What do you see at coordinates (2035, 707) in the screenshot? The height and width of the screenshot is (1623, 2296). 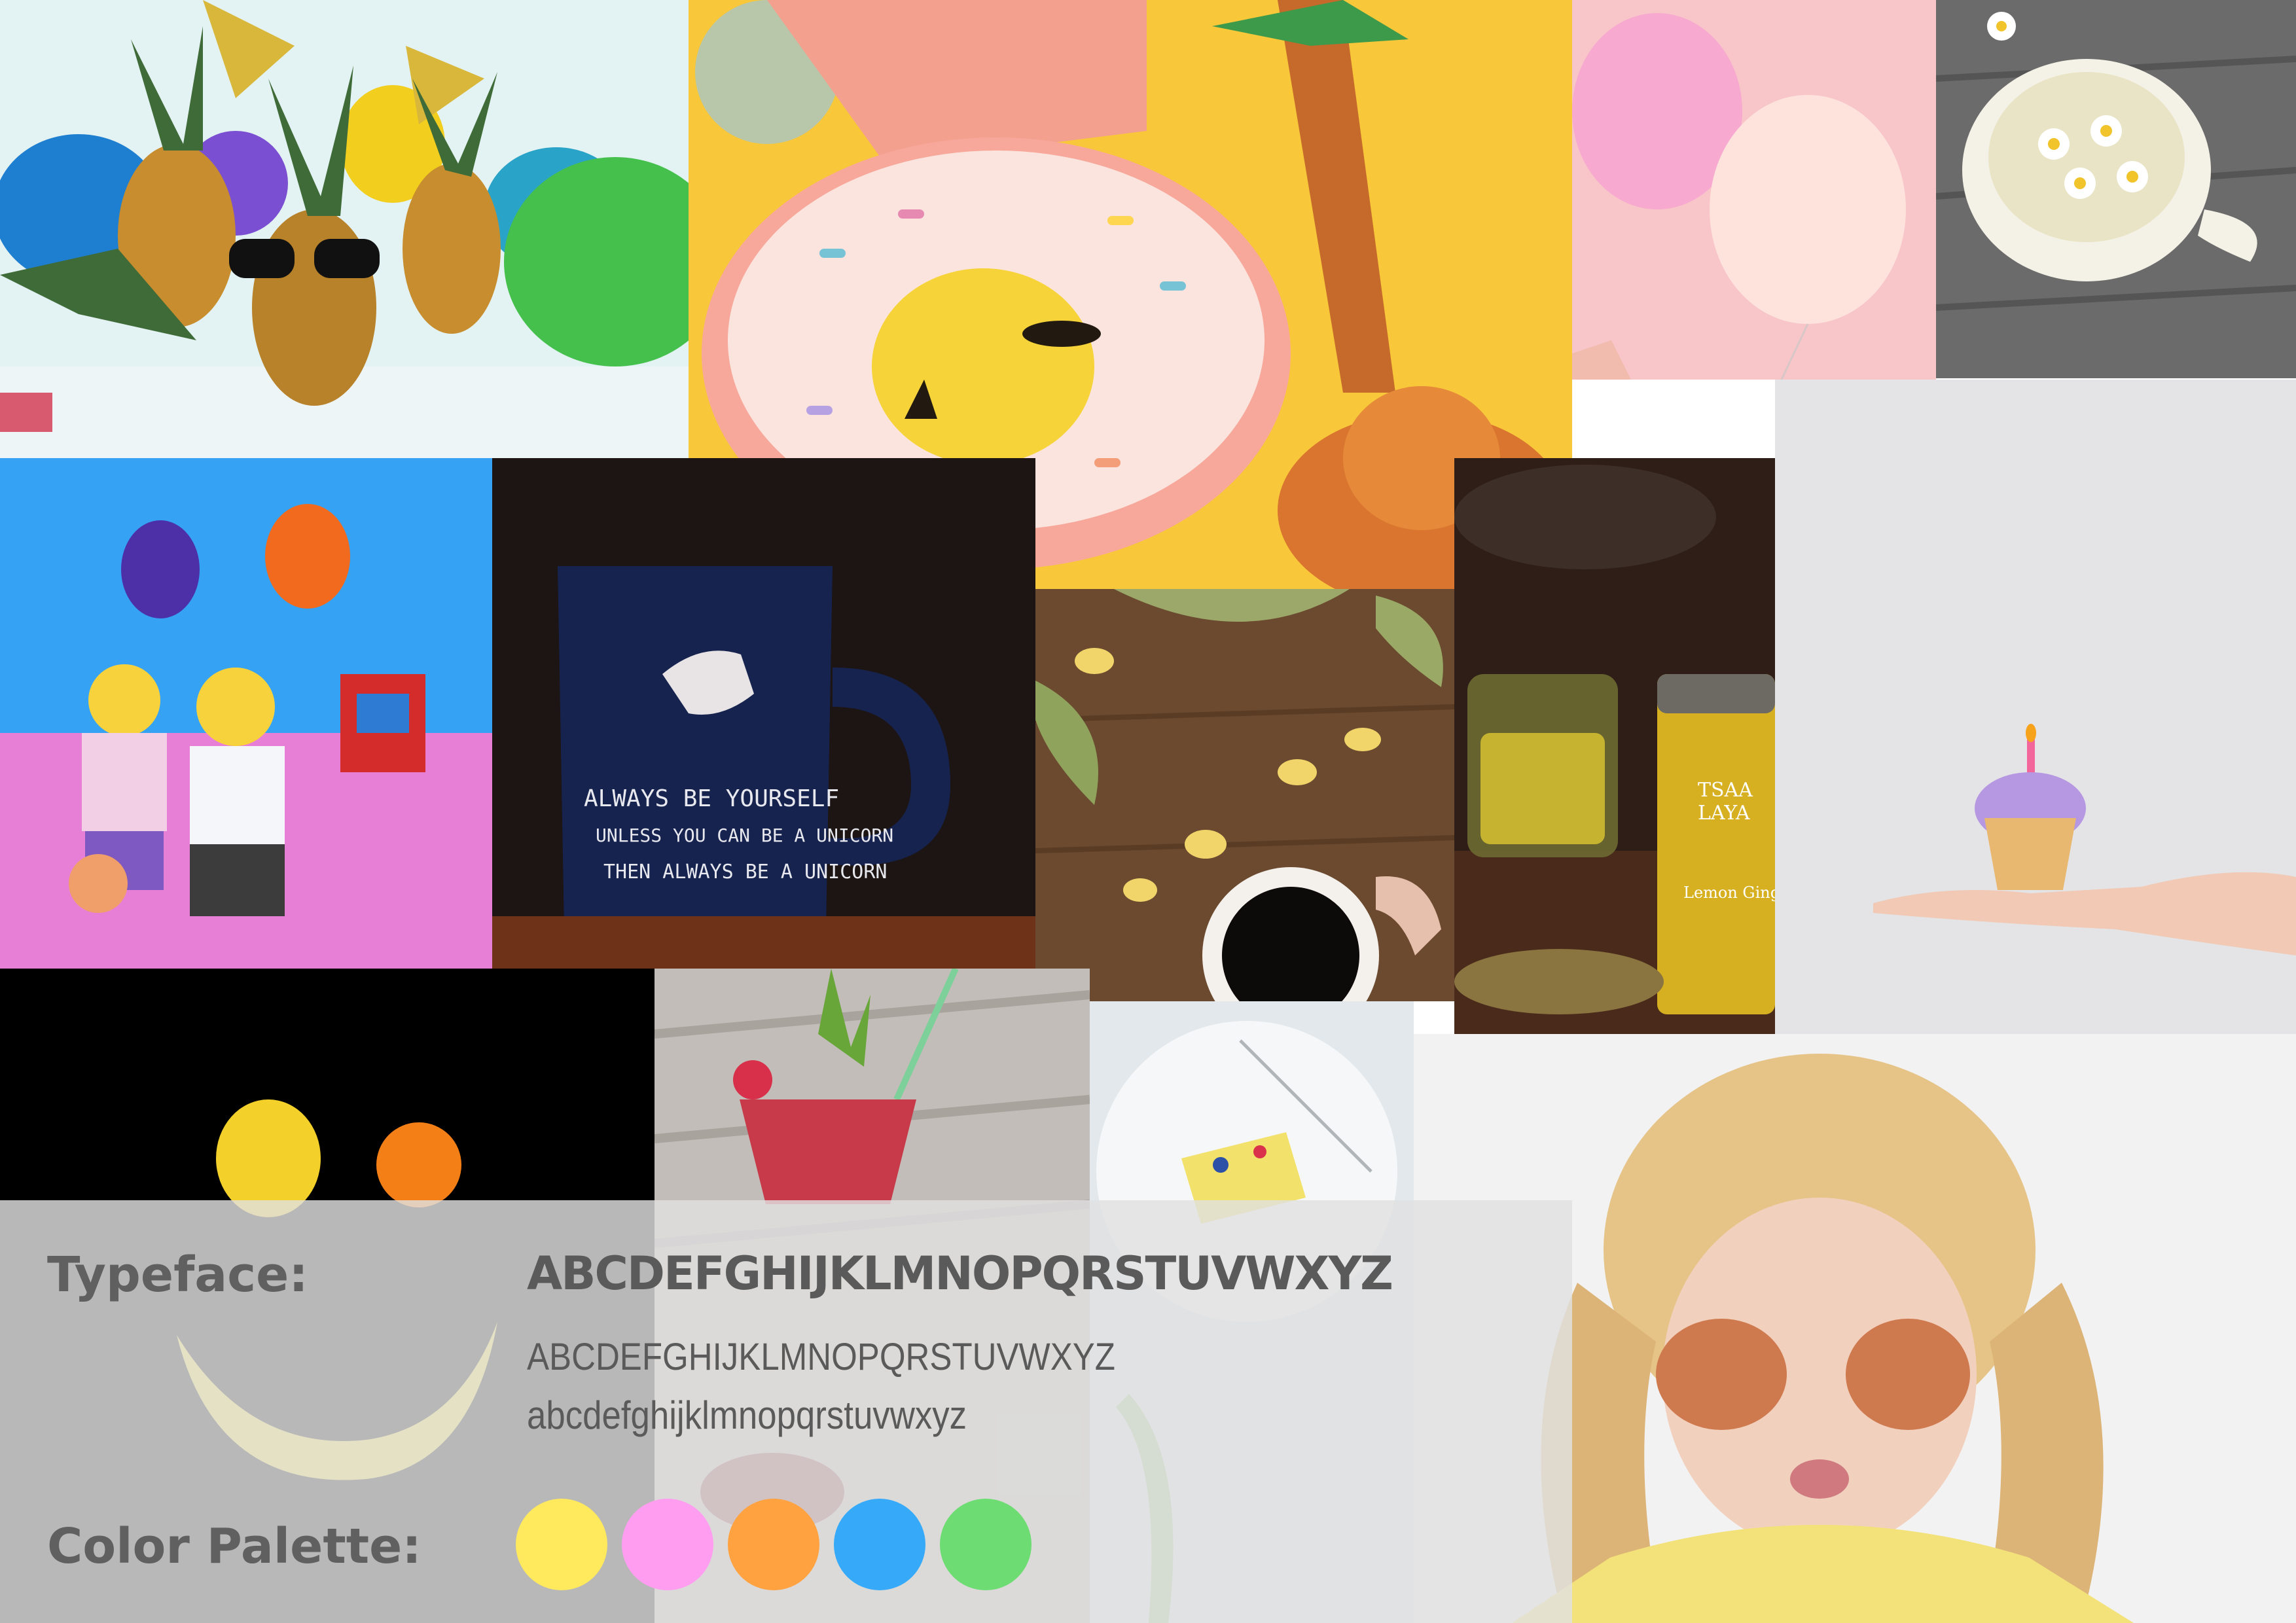 I see `cupcake-hand-photo` at bounding box center [2035, 707].